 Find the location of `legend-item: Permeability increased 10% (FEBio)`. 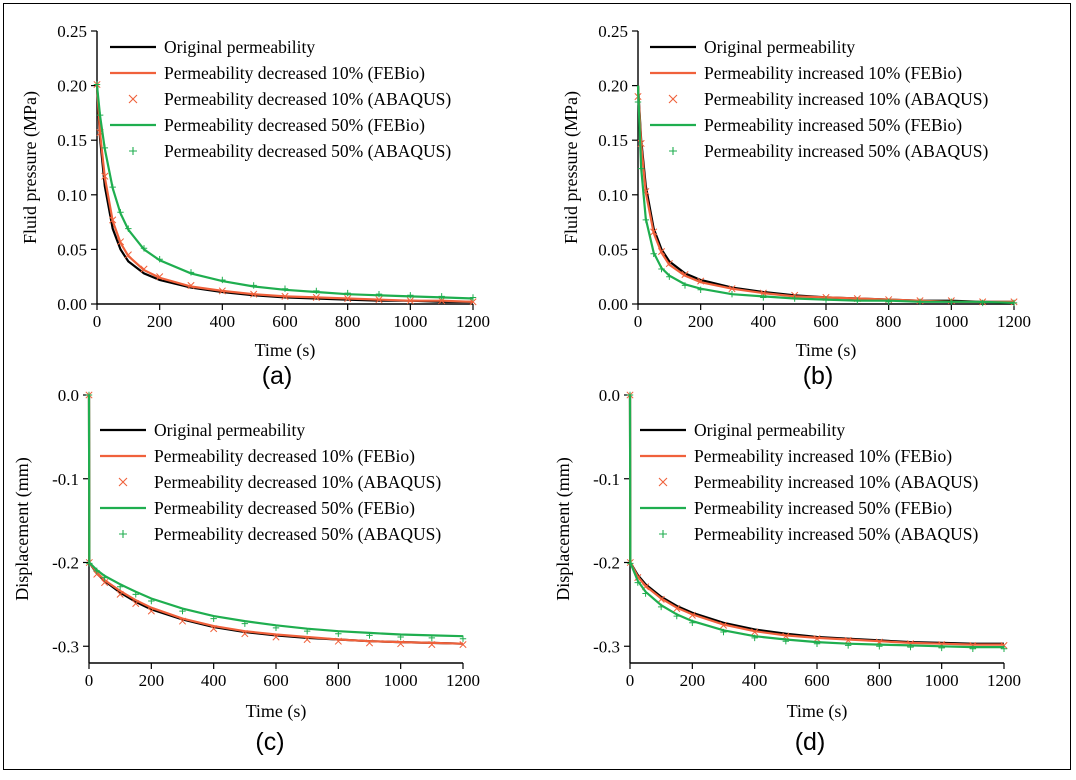

legend-item: Permeability increased 10% (FEBio) is located at coordinates (806, 73).